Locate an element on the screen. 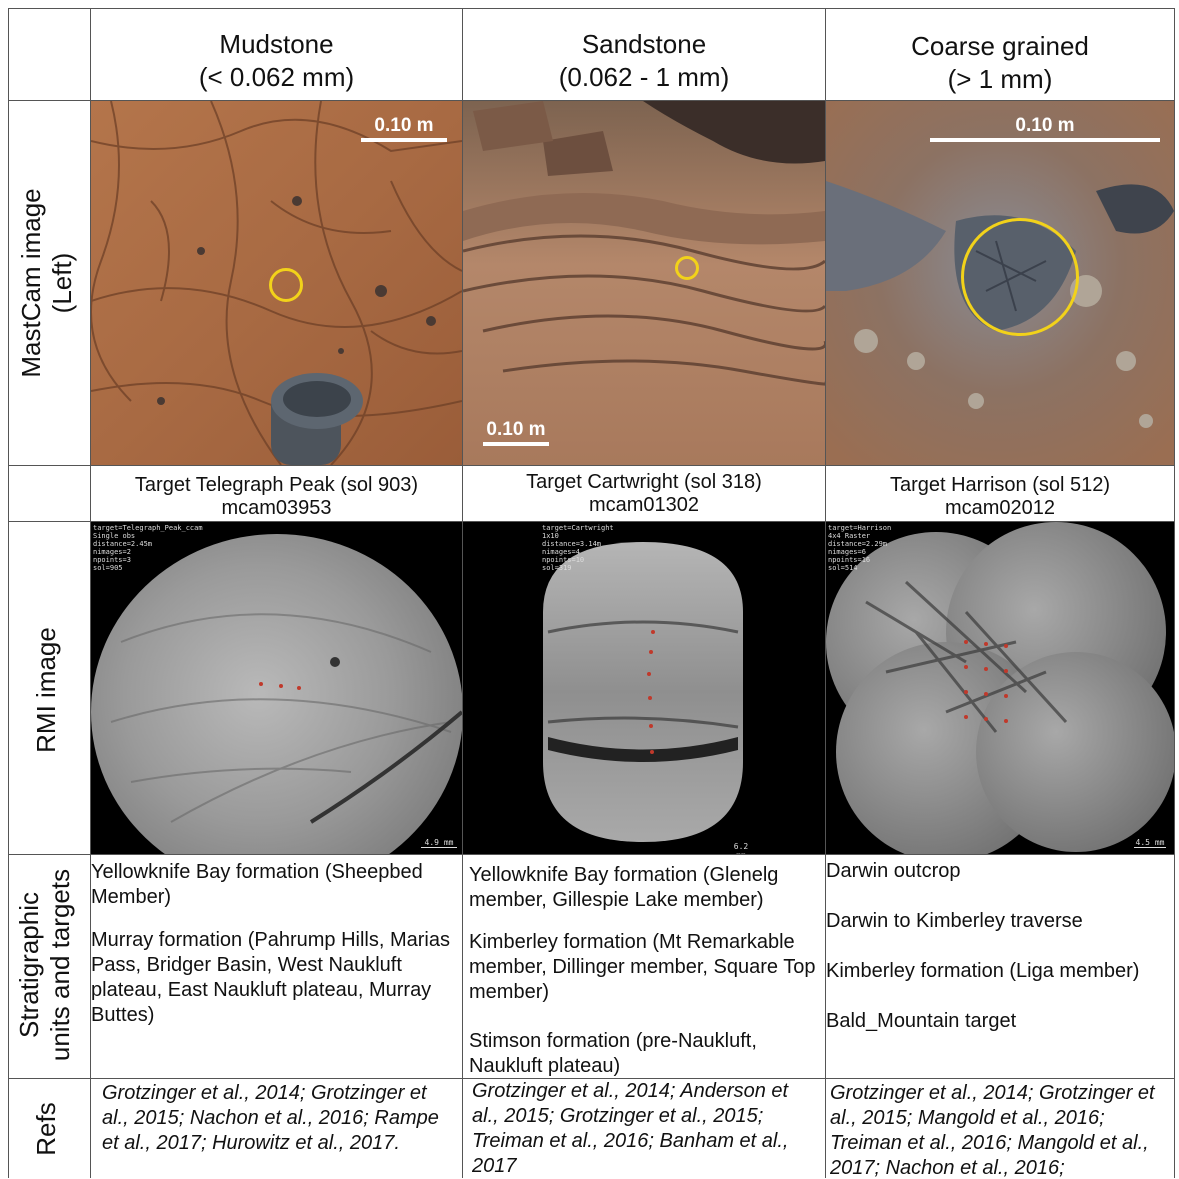 The image size is (1179, 1179). row-label-mastcam: MastCam image (Left) is located at coordinates (49, 283).